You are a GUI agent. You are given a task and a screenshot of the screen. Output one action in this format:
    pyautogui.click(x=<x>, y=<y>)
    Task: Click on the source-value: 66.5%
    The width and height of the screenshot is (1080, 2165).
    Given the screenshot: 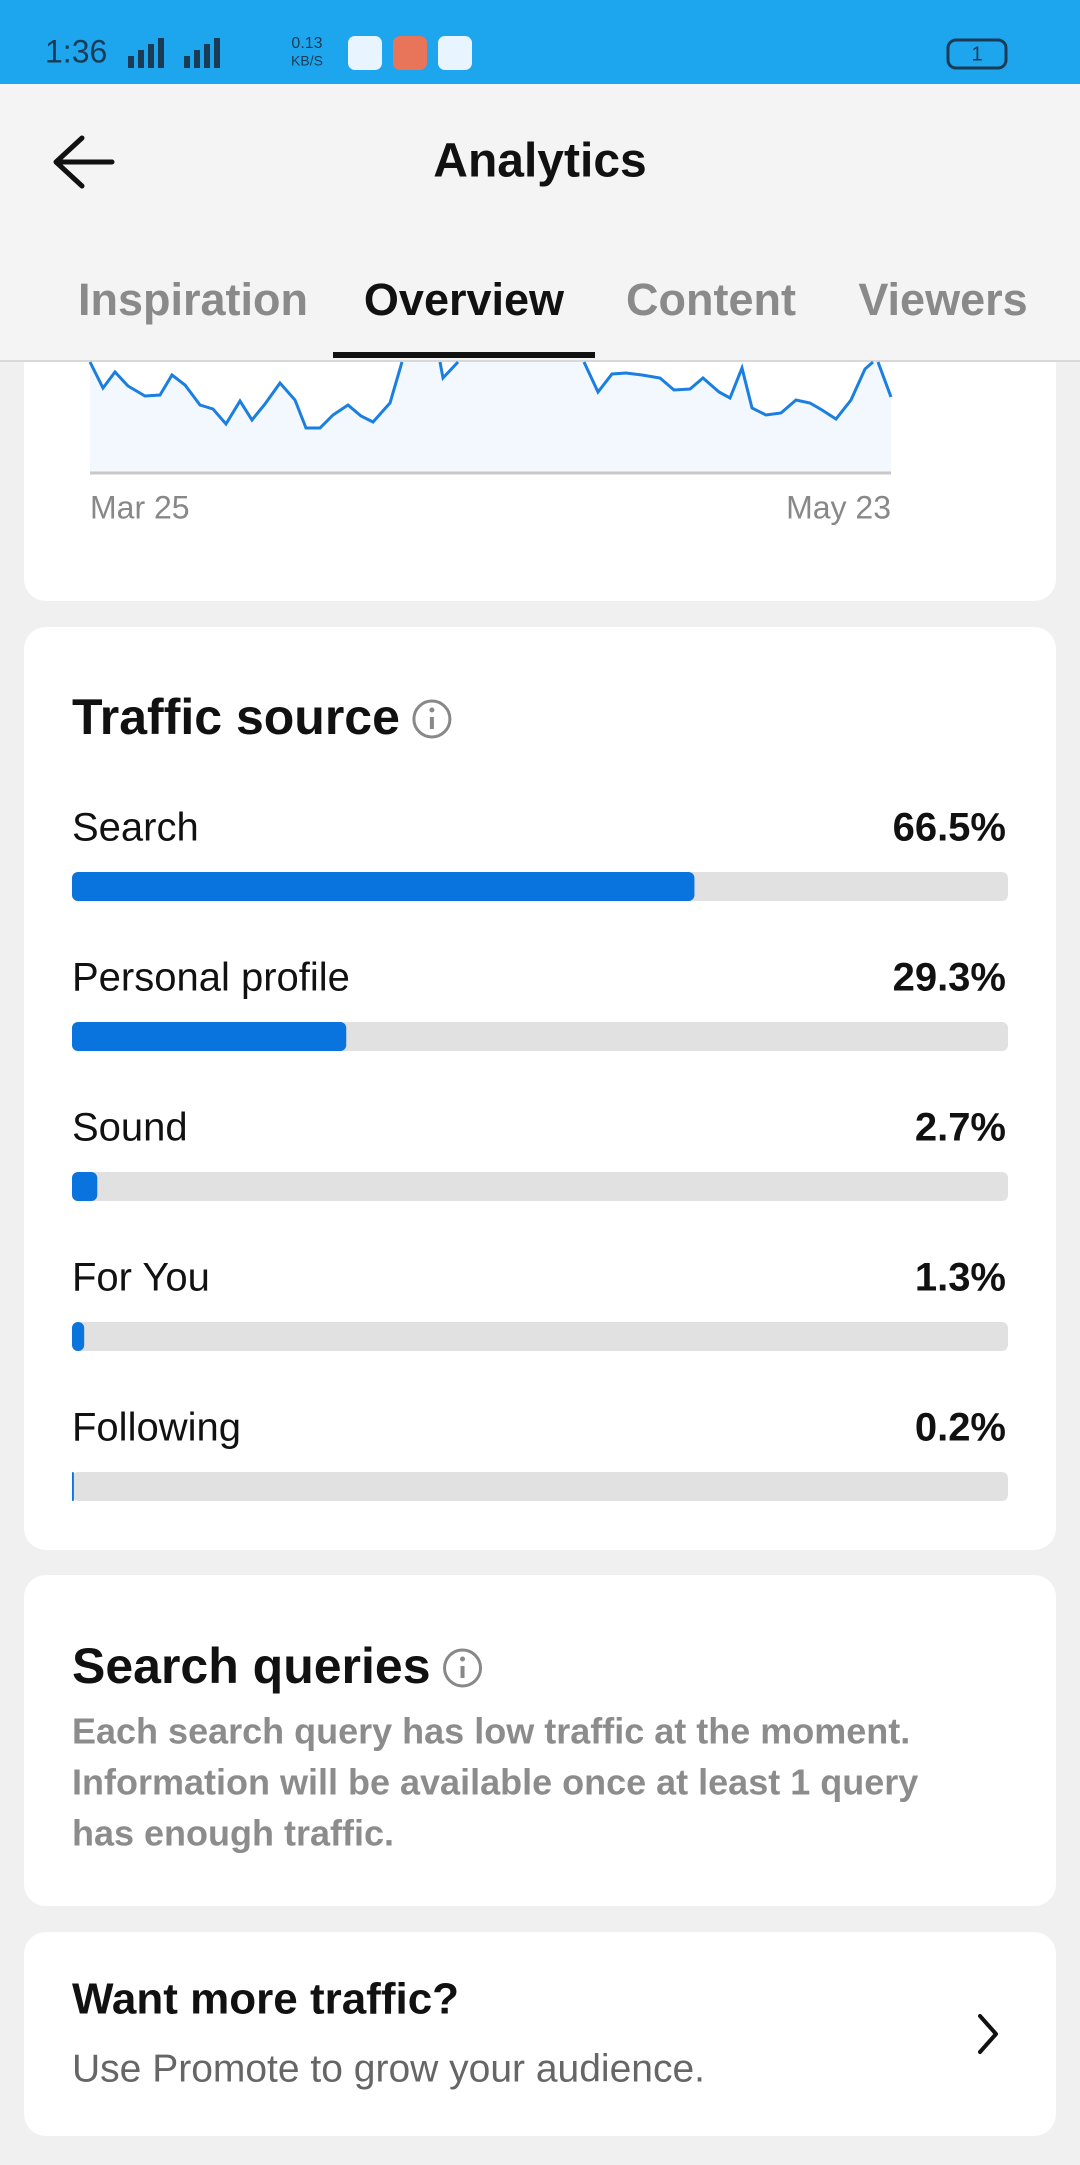 What is the action you would take?
    pyautogui.click(x=949, y=828)
    